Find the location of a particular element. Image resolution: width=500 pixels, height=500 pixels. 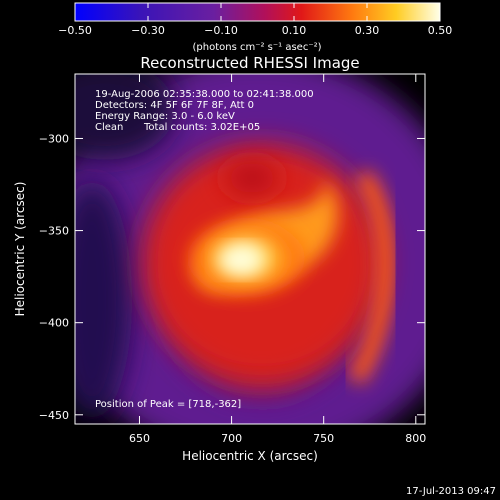

colorbar-tick-label: −0.30 is located at coordinates (148, 30).